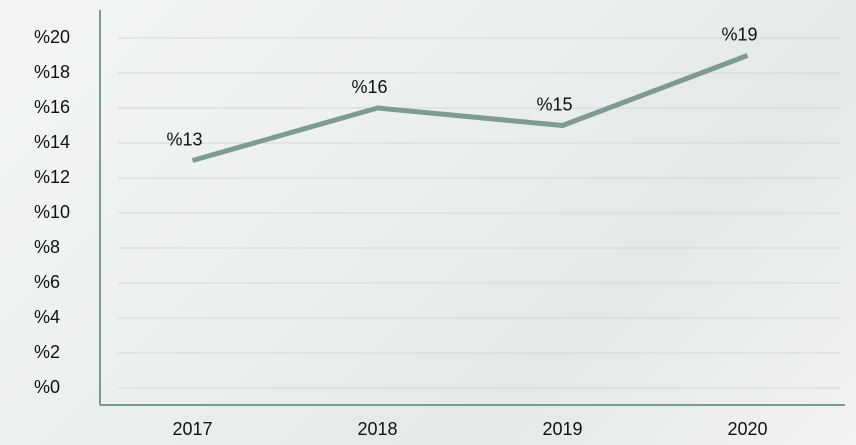 The width and height of the screenshot is (856, 445). I want to click on x-tick-label: 2018, so click(377, 429).